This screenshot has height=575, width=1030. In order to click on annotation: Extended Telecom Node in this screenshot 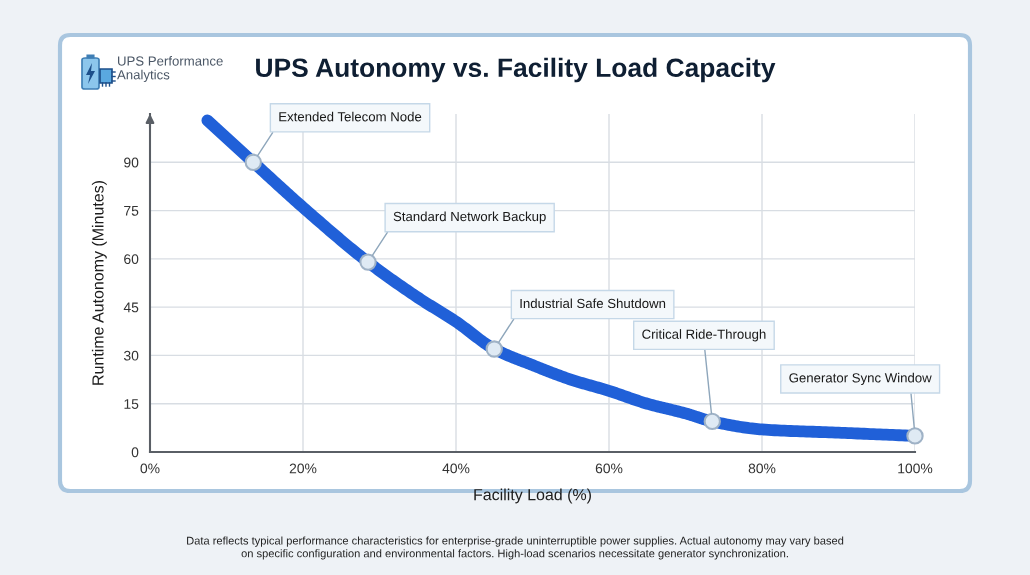, I will do `click(350, 116)`.